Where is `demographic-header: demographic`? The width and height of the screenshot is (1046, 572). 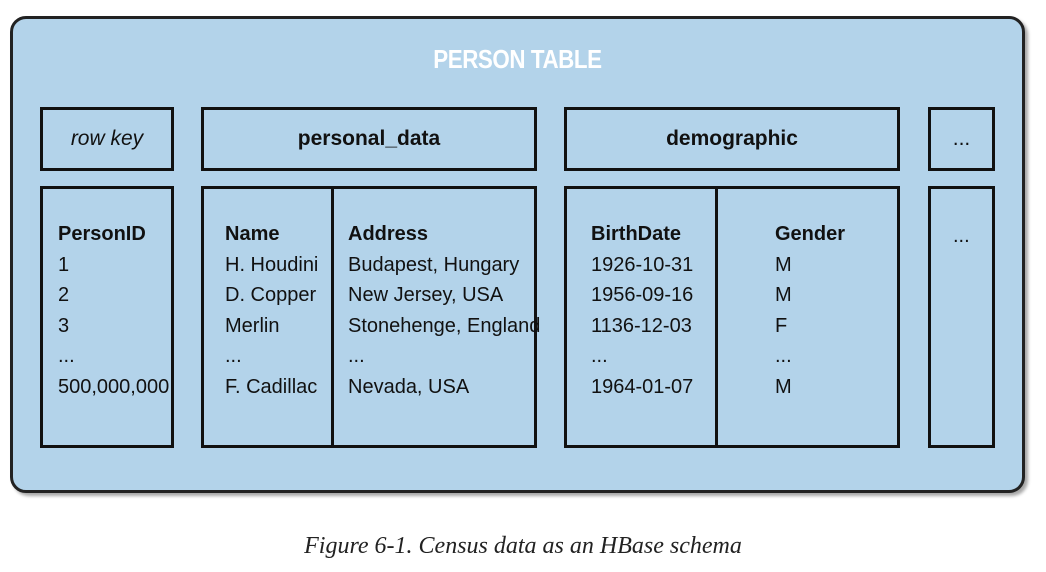
demographic-header: demographic is located at coordinates (732, 139).